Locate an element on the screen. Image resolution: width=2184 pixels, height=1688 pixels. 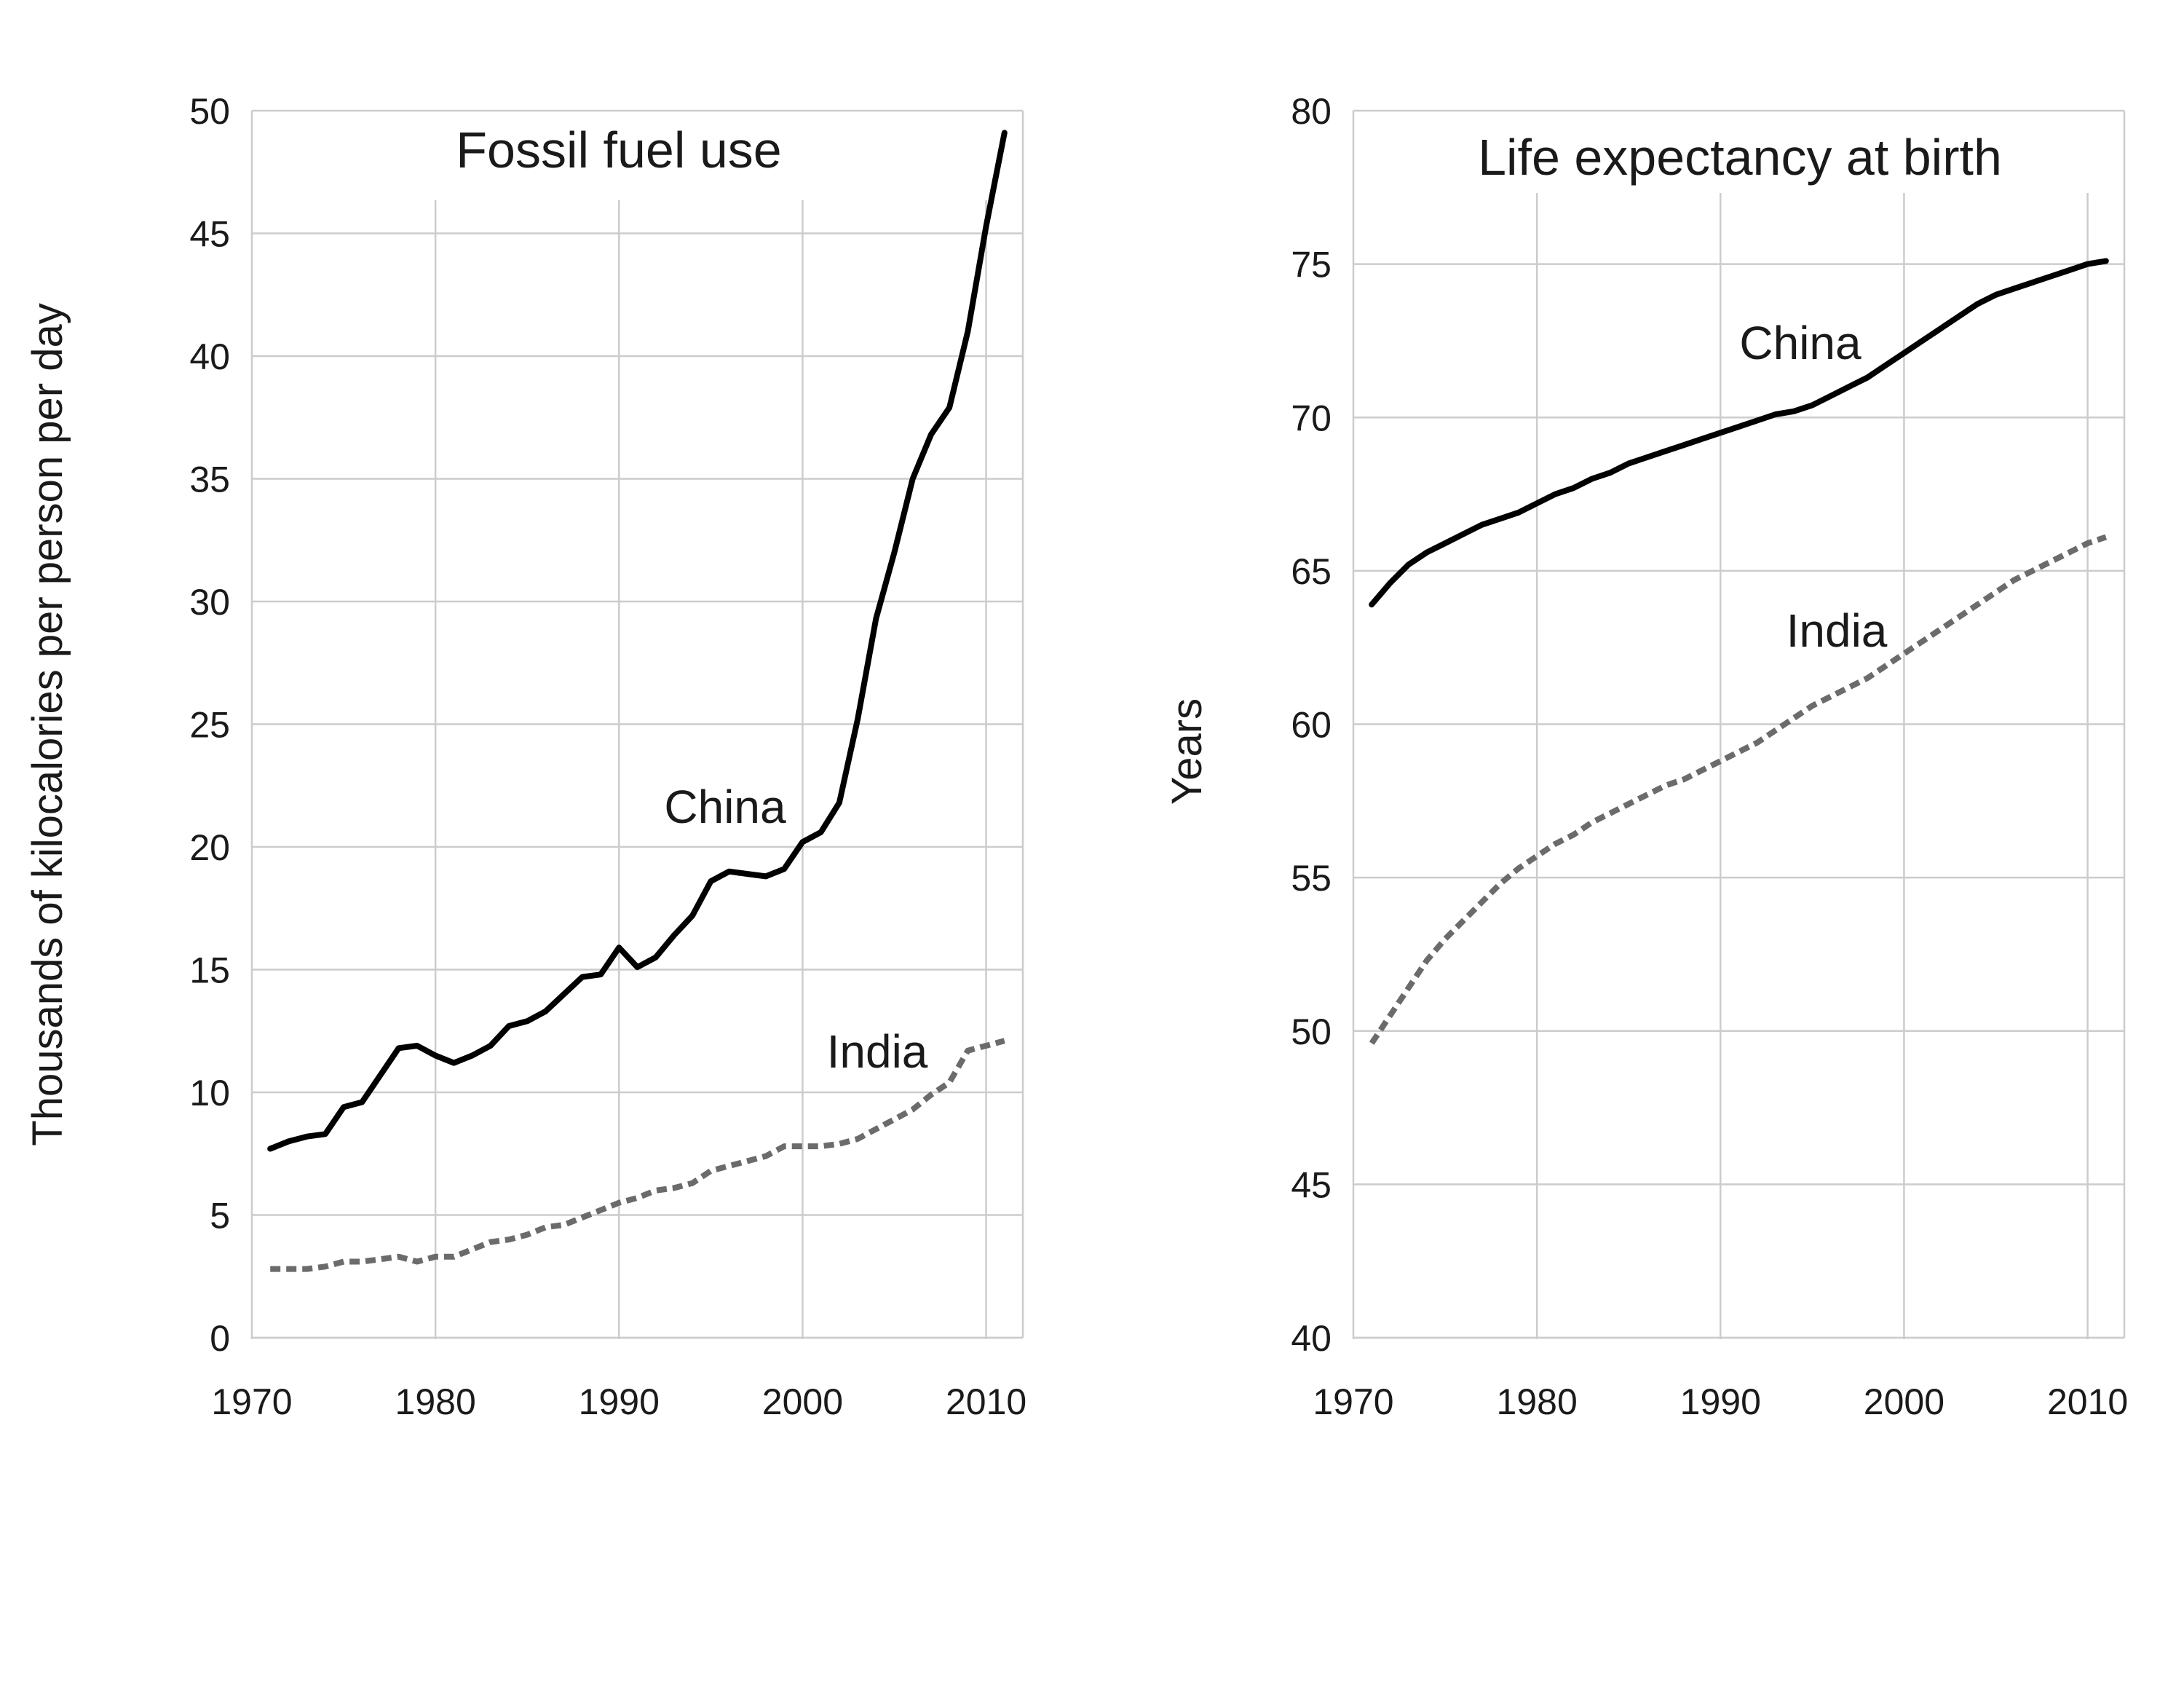
y-tick-label: 30 is located at coordinates (209, 602).